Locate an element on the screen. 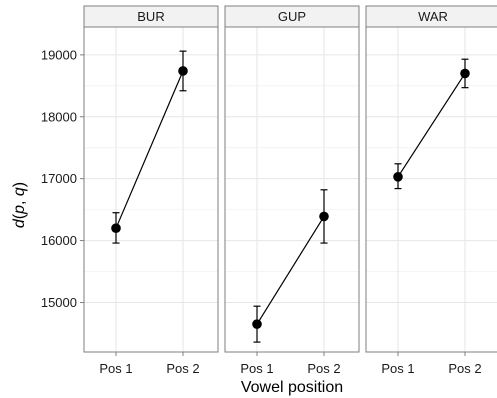 This screenshot has height=398, width=497. y-tick-label: 16000 is located at coordinates (59, 240).